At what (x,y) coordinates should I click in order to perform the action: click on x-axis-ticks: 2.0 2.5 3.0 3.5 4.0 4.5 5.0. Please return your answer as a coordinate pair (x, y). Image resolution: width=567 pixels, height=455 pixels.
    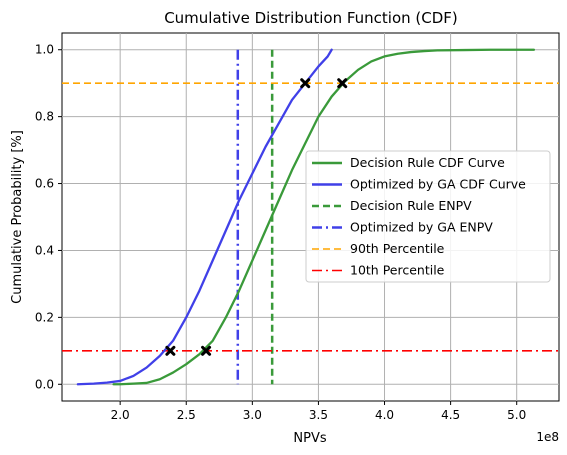
    Looking at the image, I should click on (318, 411).